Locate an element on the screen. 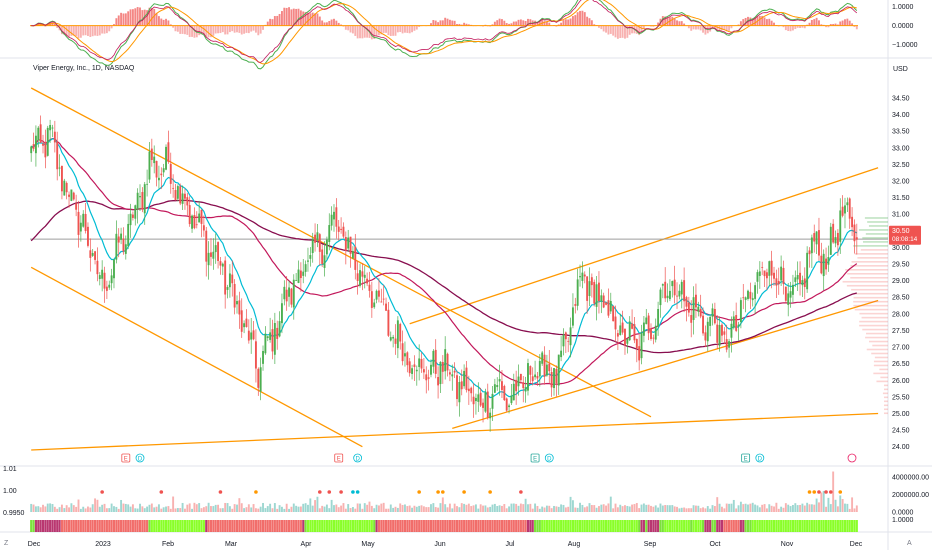  corner-right-label: A is located at coordinates (909, 543).